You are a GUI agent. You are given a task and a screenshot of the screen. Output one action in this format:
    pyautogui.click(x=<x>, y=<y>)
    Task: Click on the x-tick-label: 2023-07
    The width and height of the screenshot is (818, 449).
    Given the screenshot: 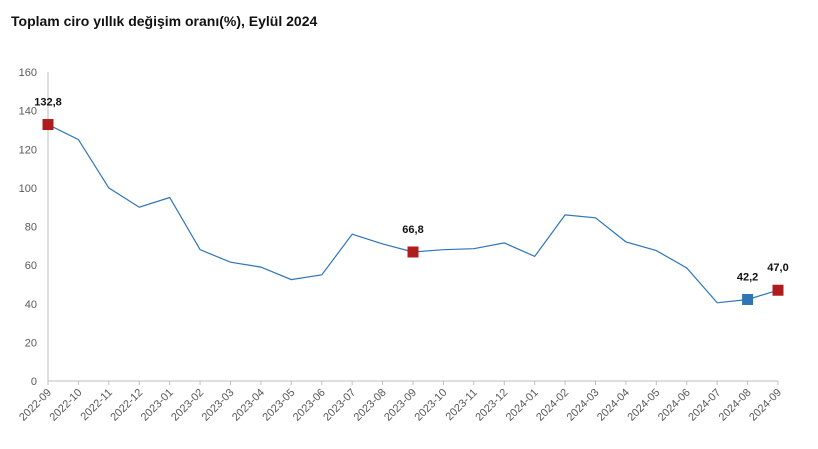 What is the action you would take?
    pyautogui.click(x=339, y=405)
    